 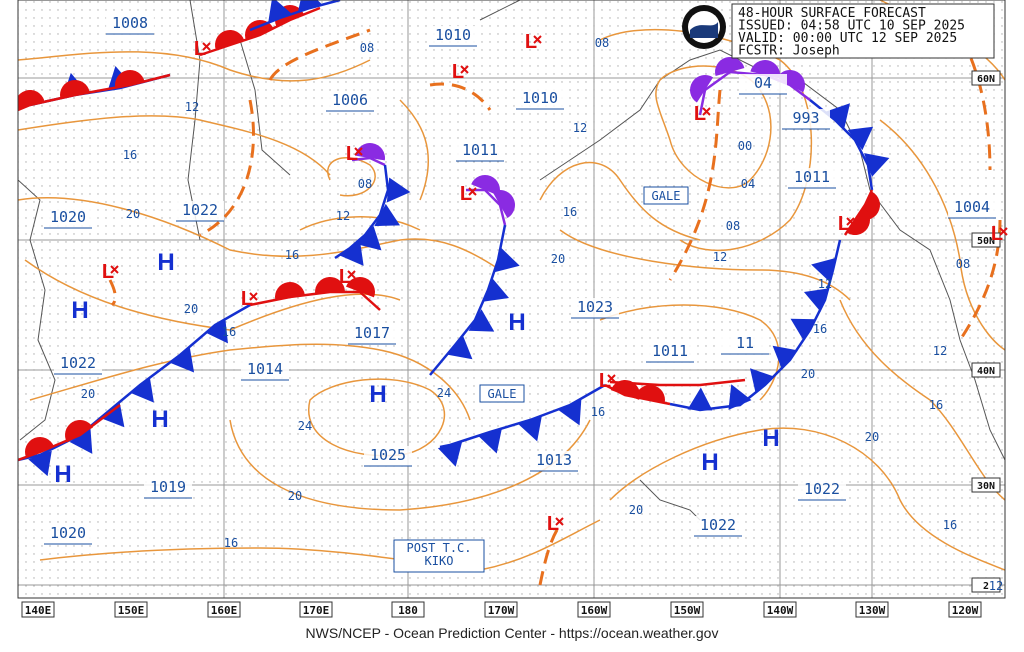 I want to click on pressure-label: 11, so click(x=745, y=343).